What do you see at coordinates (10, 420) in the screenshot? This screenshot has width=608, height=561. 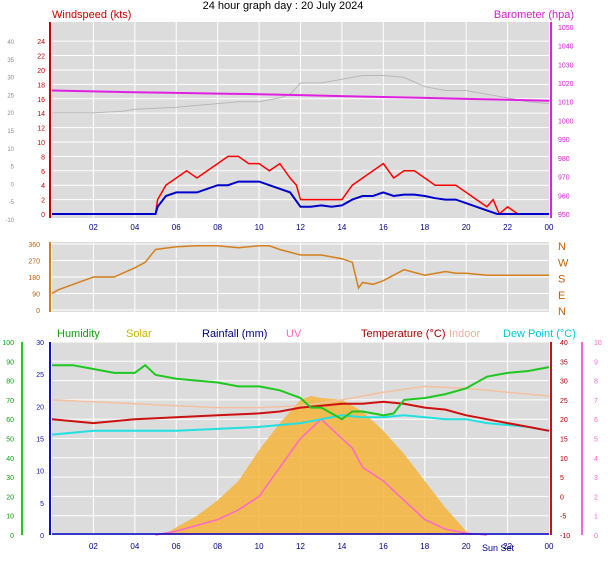 I see `y-tick-label: 60` at bounding box center [10, 420].